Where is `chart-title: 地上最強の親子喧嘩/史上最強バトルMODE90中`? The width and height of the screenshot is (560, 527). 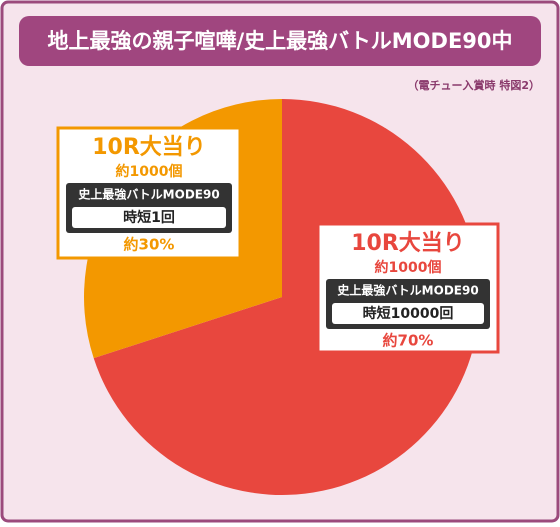
chart-title: 地上最強の親子喧嘩/史上最強バトルMODE90中 is located at coordinates (279, 41).